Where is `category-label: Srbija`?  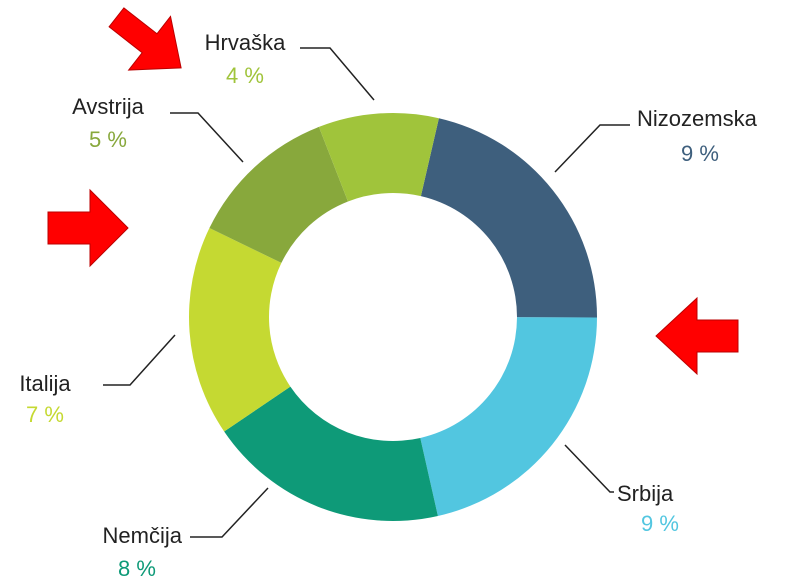
category-label: Srbija is located at coordinates (645, 493).